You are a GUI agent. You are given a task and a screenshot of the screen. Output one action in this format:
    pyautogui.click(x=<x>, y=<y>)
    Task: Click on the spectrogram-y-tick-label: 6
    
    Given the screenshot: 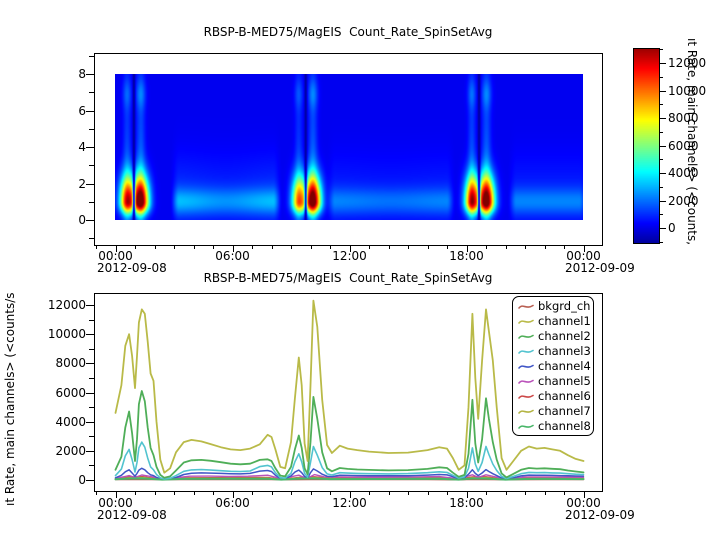 What is the action you would take?
    pyautogui.click(x=82, y=110)
    